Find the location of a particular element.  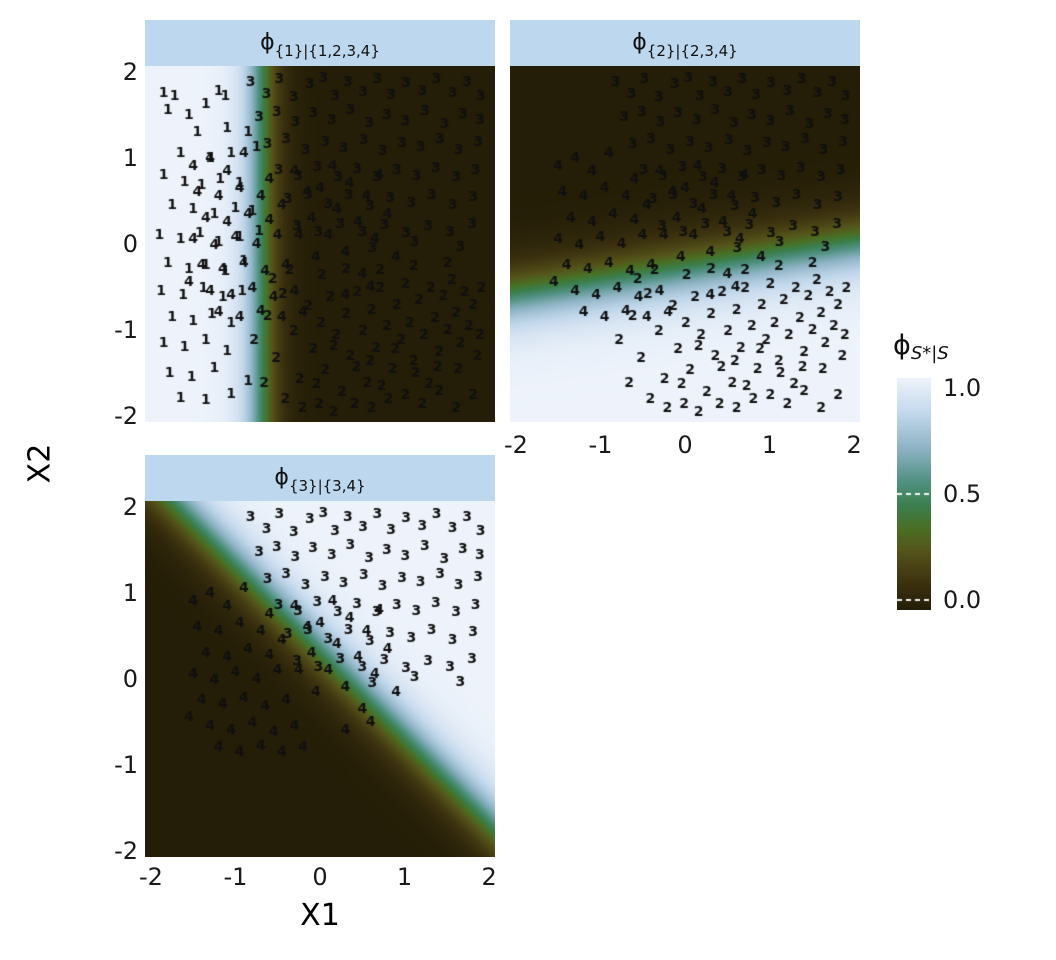

facet-title-2: ϕ{2}|{2,3,4} is located at coordinates (685, 45).